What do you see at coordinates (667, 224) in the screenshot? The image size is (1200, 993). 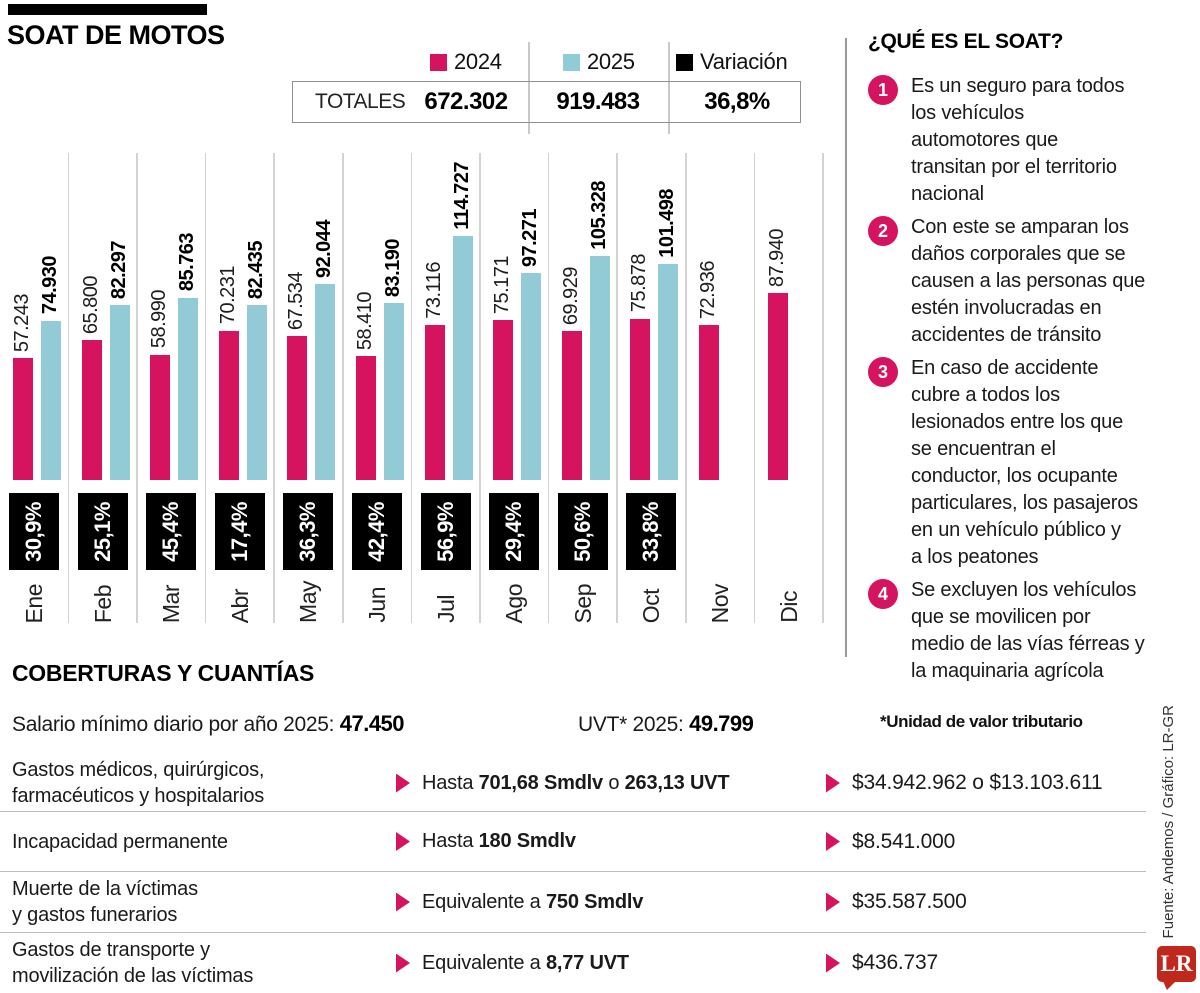 I see `bar-value-2025-Oct: 101.498` at bounding box center [667, 224].